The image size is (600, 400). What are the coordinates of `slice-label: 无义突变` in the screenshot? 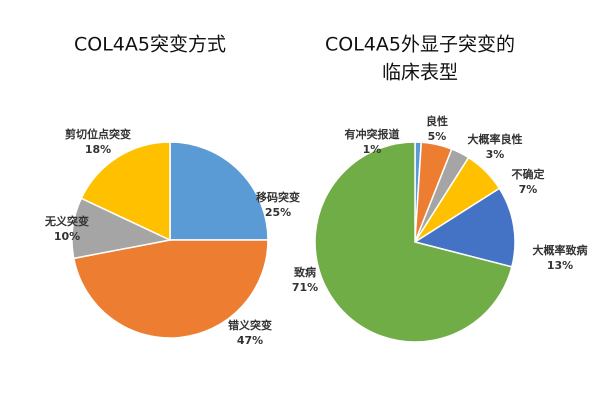 It's located at (66, 221).